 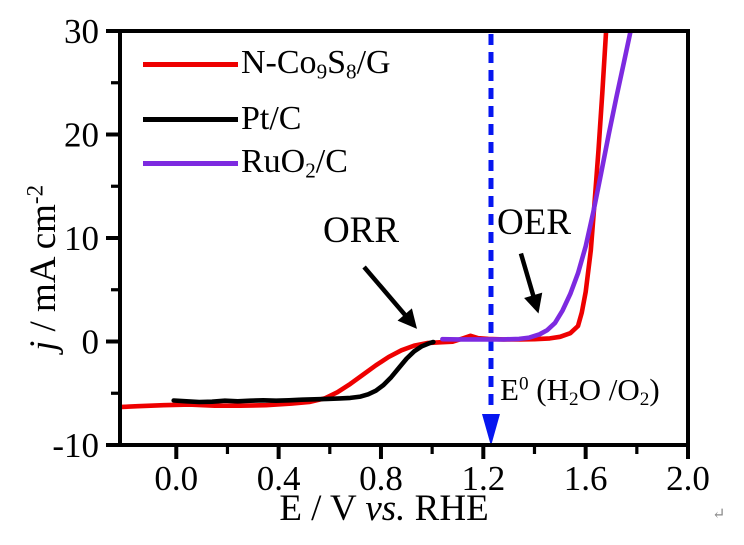 I want to click on annotation-e0-label: E0 (H2O /O2), so click(x=580, y=391).